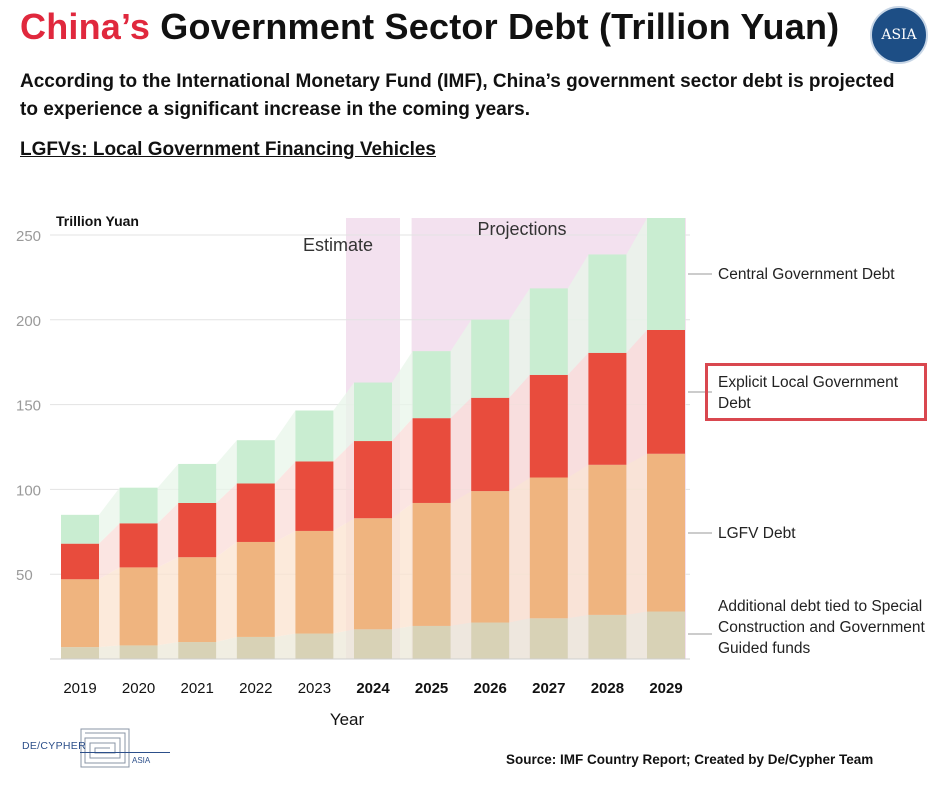  What do you see at coordinates (665, 688) in the screenshot?
I see `x-tick-label: 2029` at bounding box center [665, 688].